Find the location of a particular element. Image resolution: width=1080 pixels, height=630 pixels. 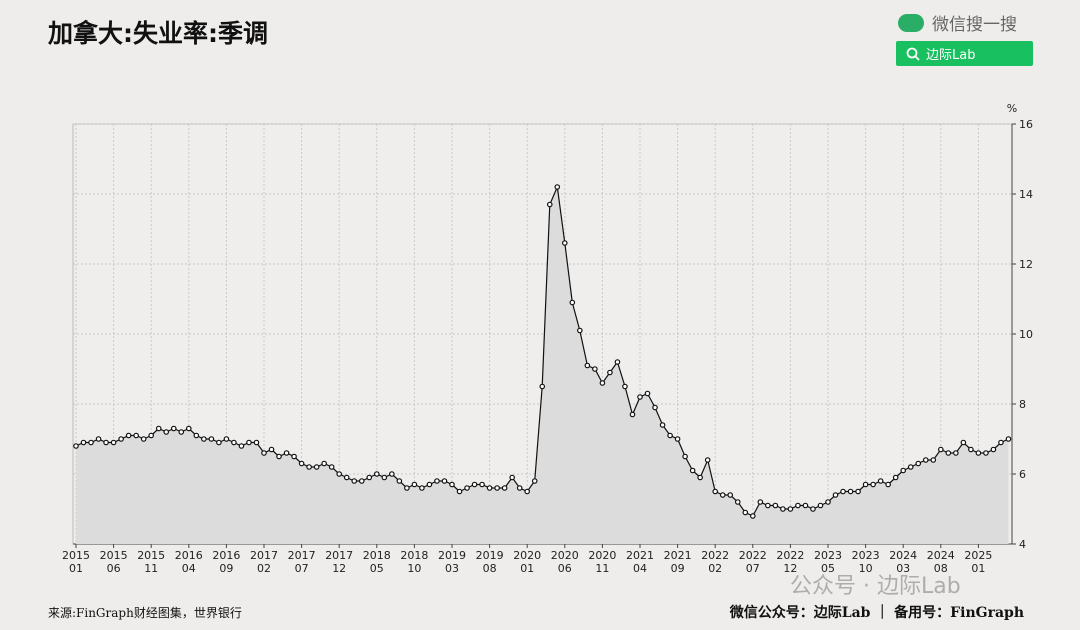

x-tick-label: 2017 is located at coordinates (339, 555).